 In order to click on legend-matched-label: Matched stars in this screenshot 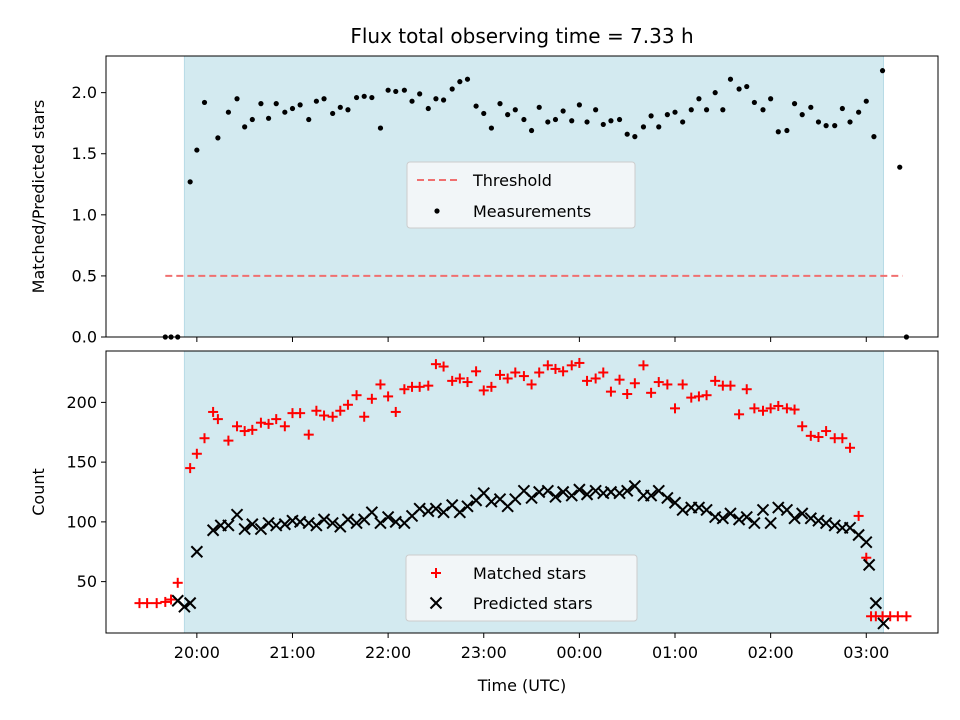, I will do `click(529, 573)`.